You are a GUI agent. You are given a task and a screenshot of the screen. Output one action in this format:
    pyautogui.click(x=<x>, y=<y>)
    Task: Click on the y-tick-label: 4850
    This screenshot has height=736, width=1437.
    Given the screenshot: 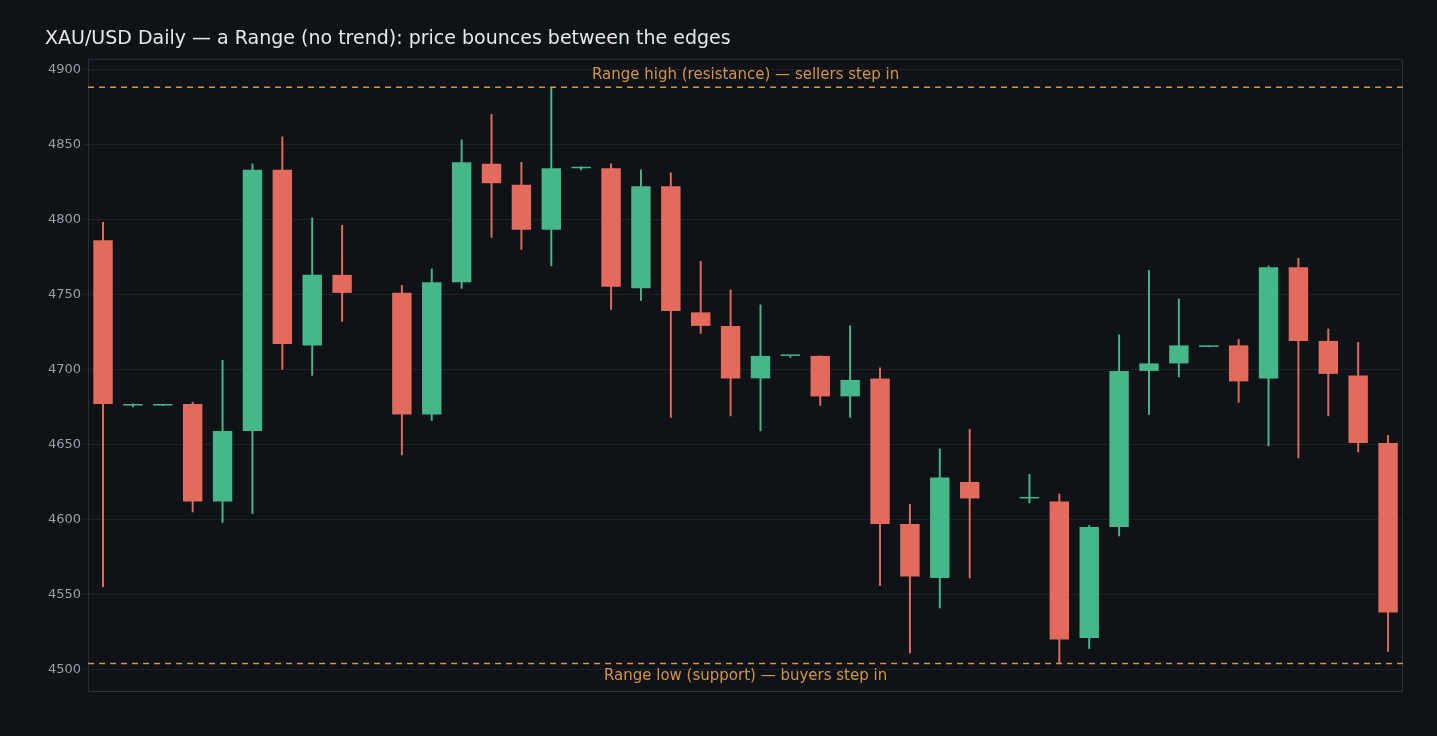 What is the action you would take?
    pyautogui.click(x=64, y=143)
    